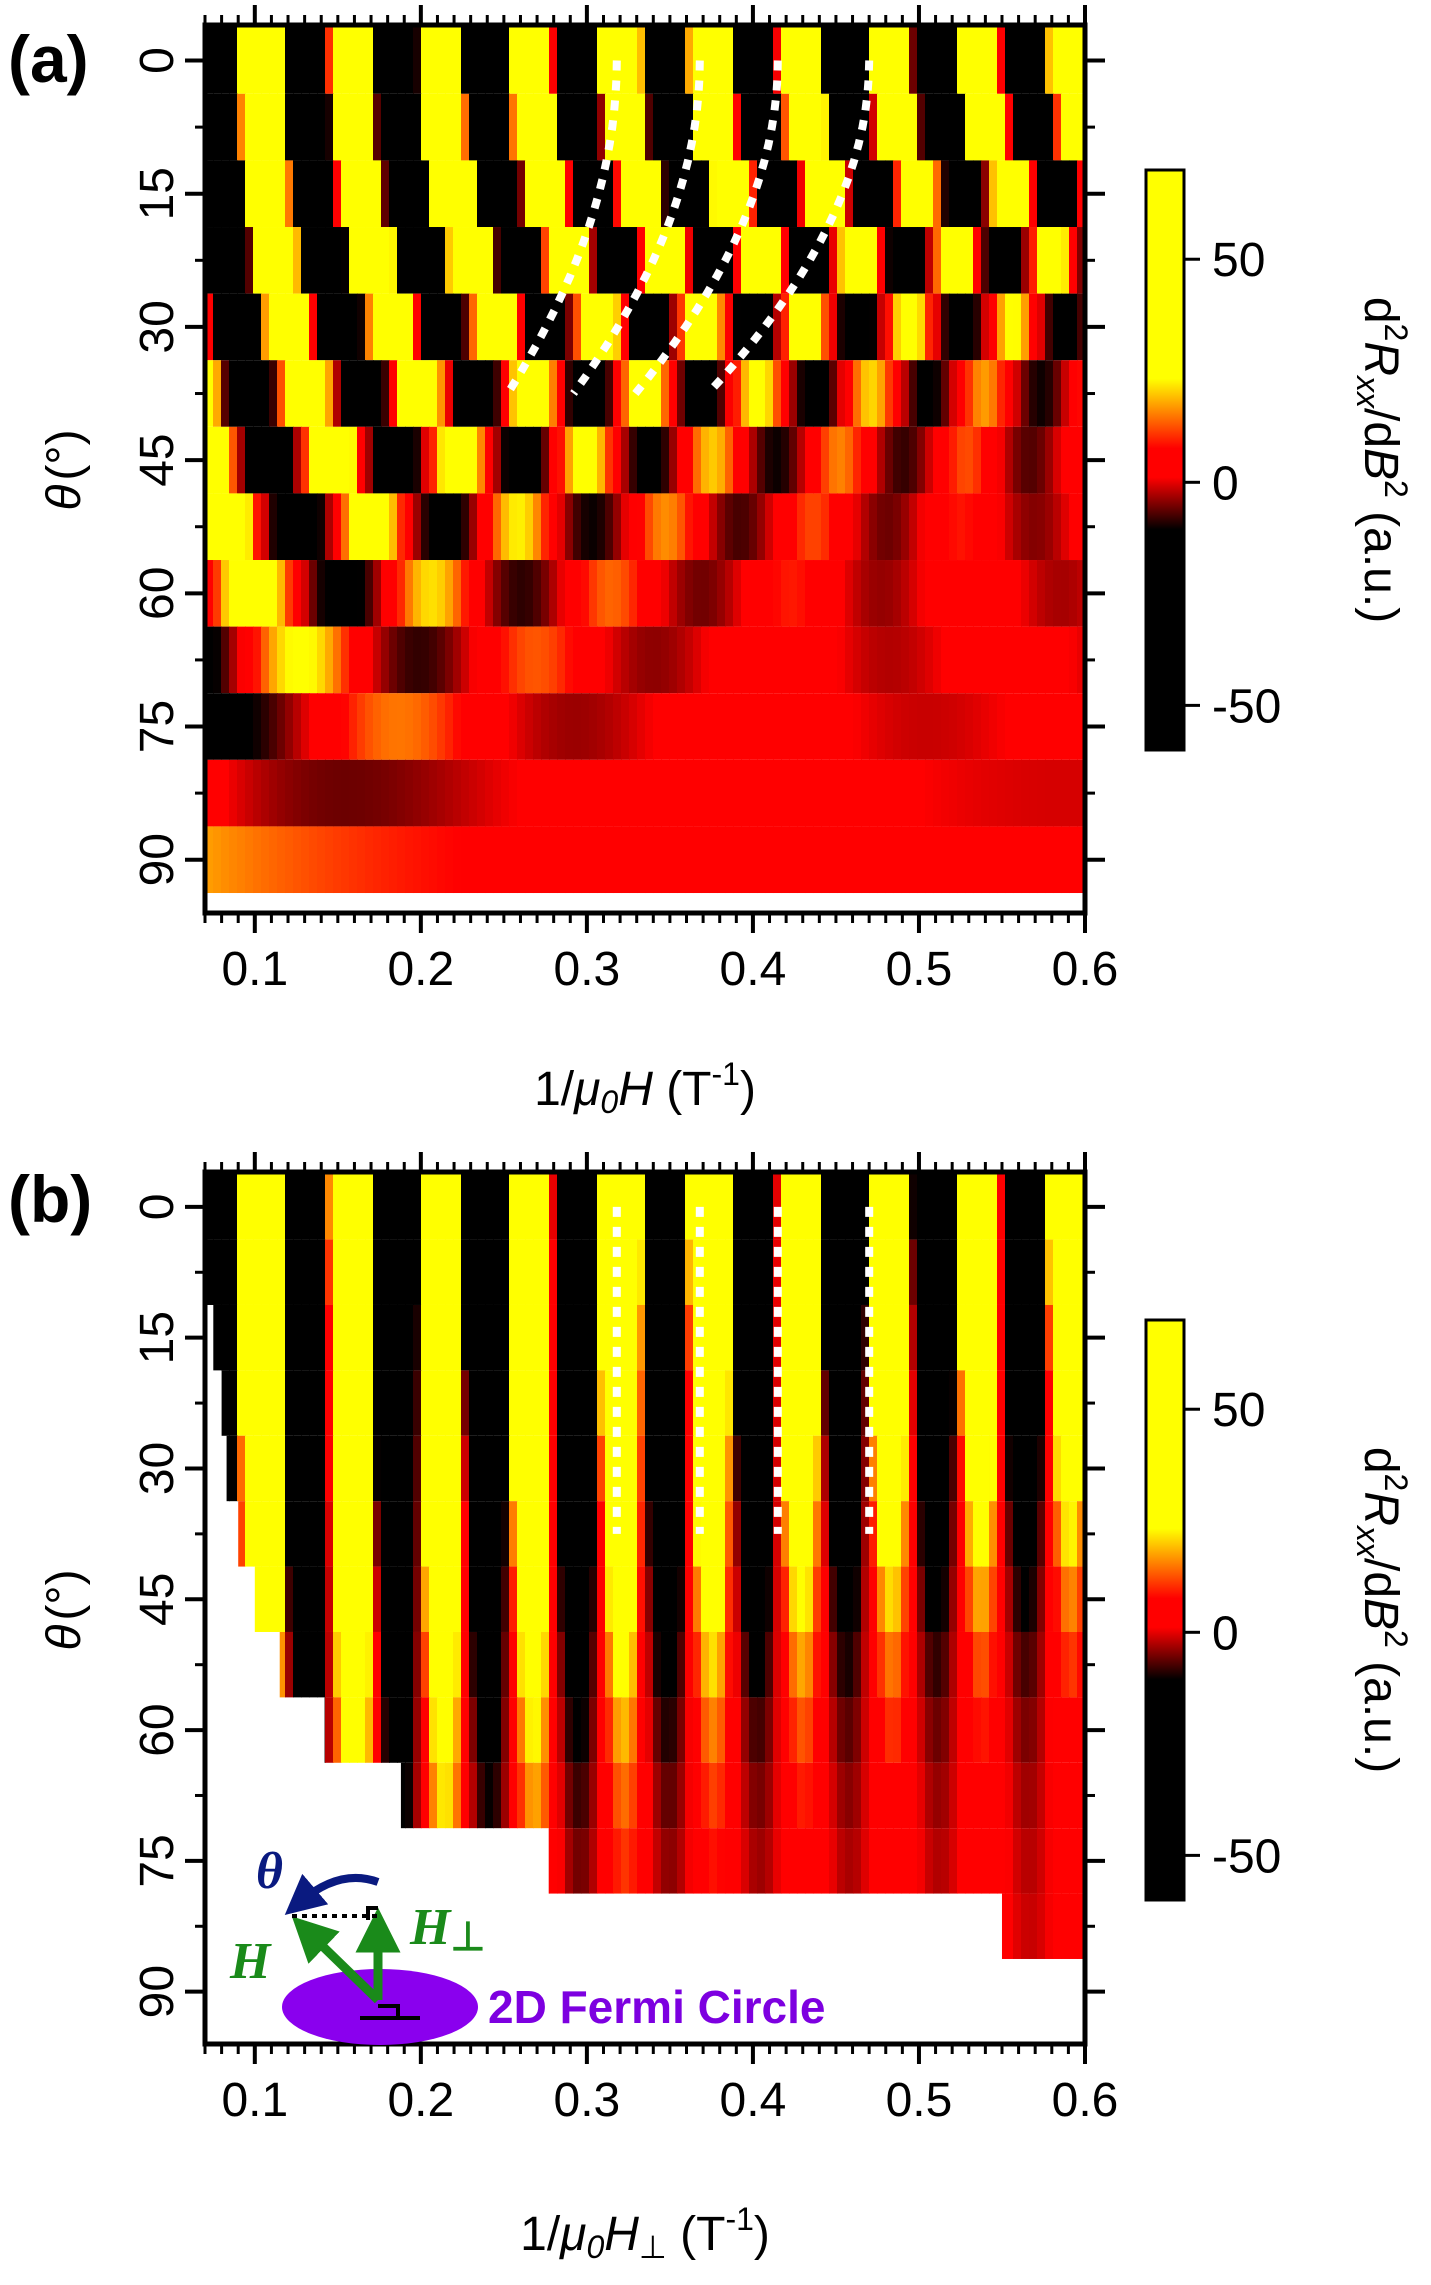 The image size is (1431, 2285). What do you see at coordinates (1165, 1610) in the screenshot?
I see `colorbar-b` at bounding box center [1165, 1610].